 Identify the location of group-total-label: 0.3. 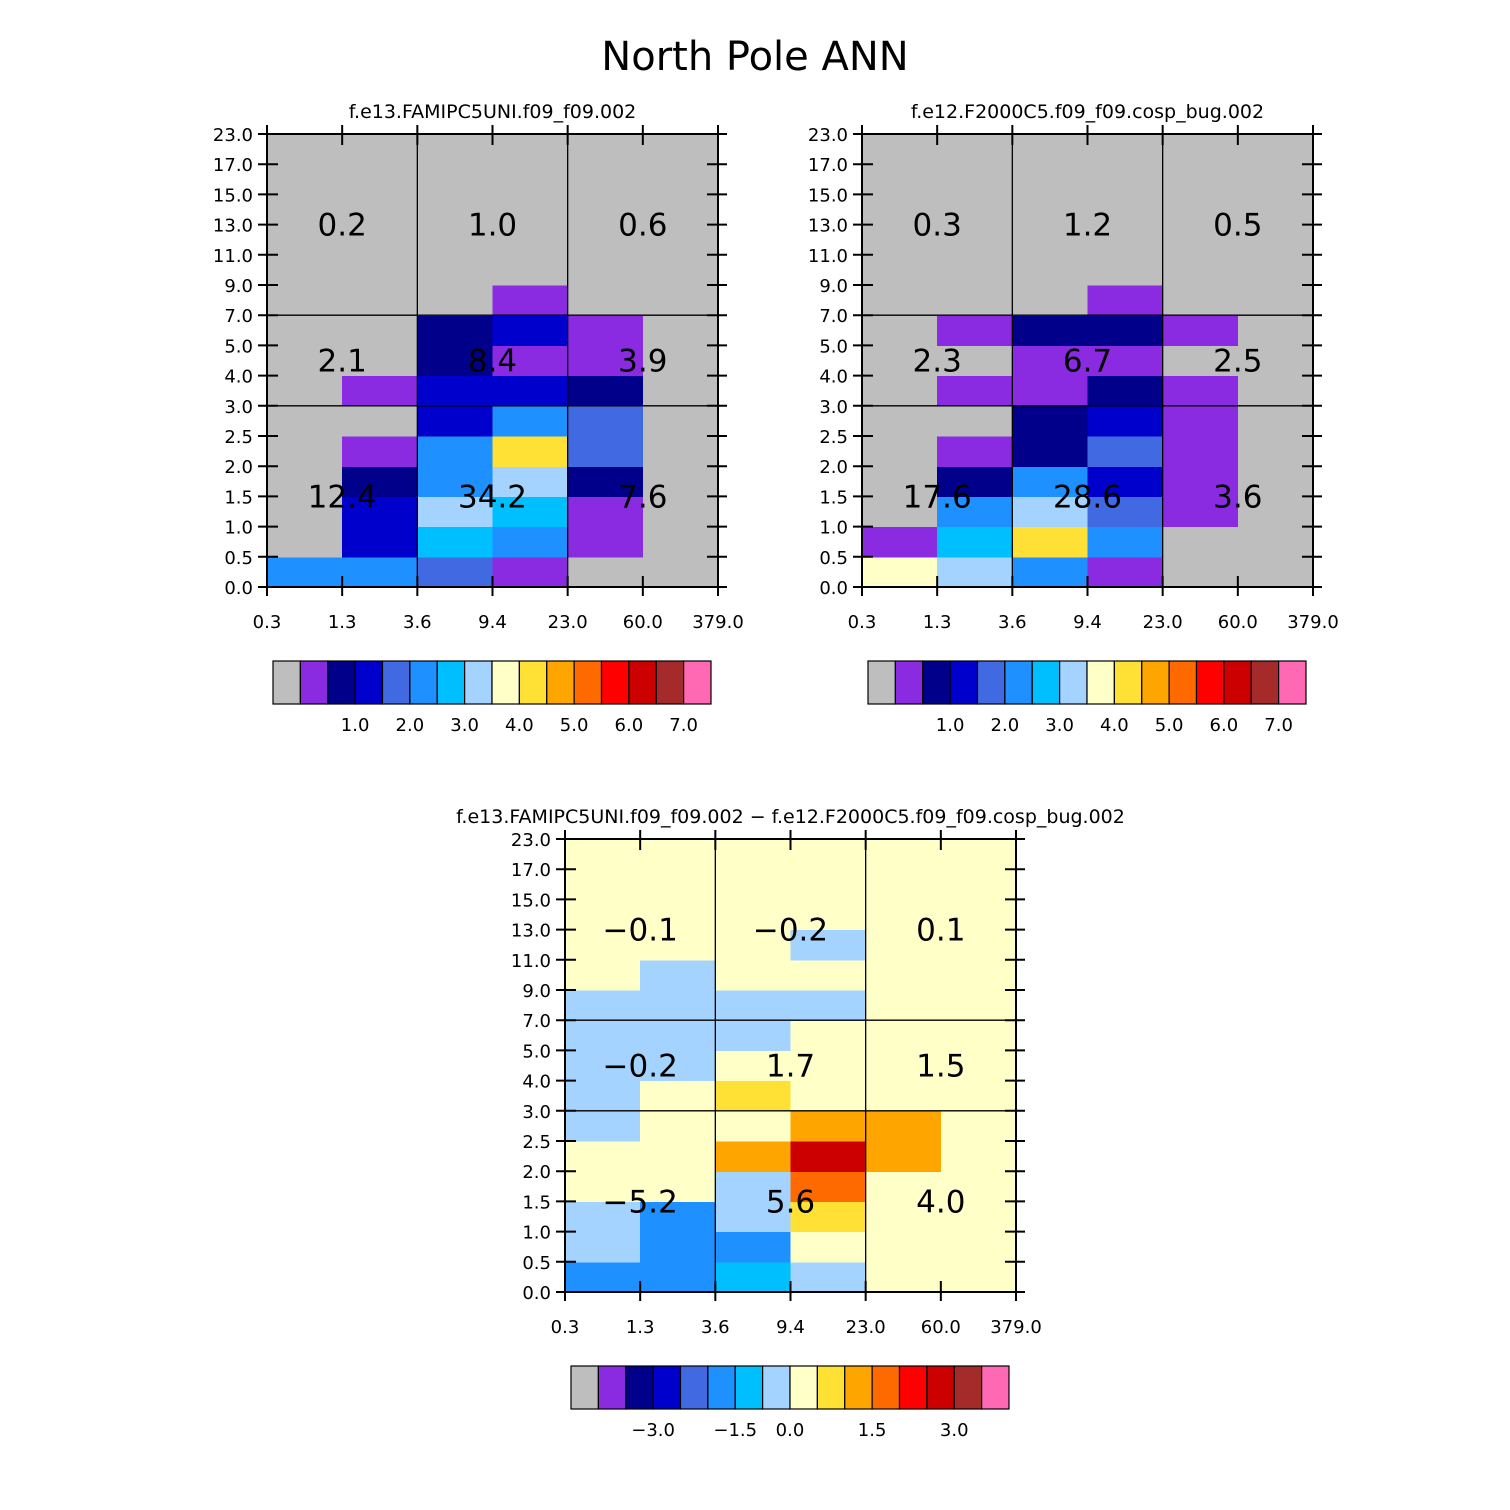
(937, 226).